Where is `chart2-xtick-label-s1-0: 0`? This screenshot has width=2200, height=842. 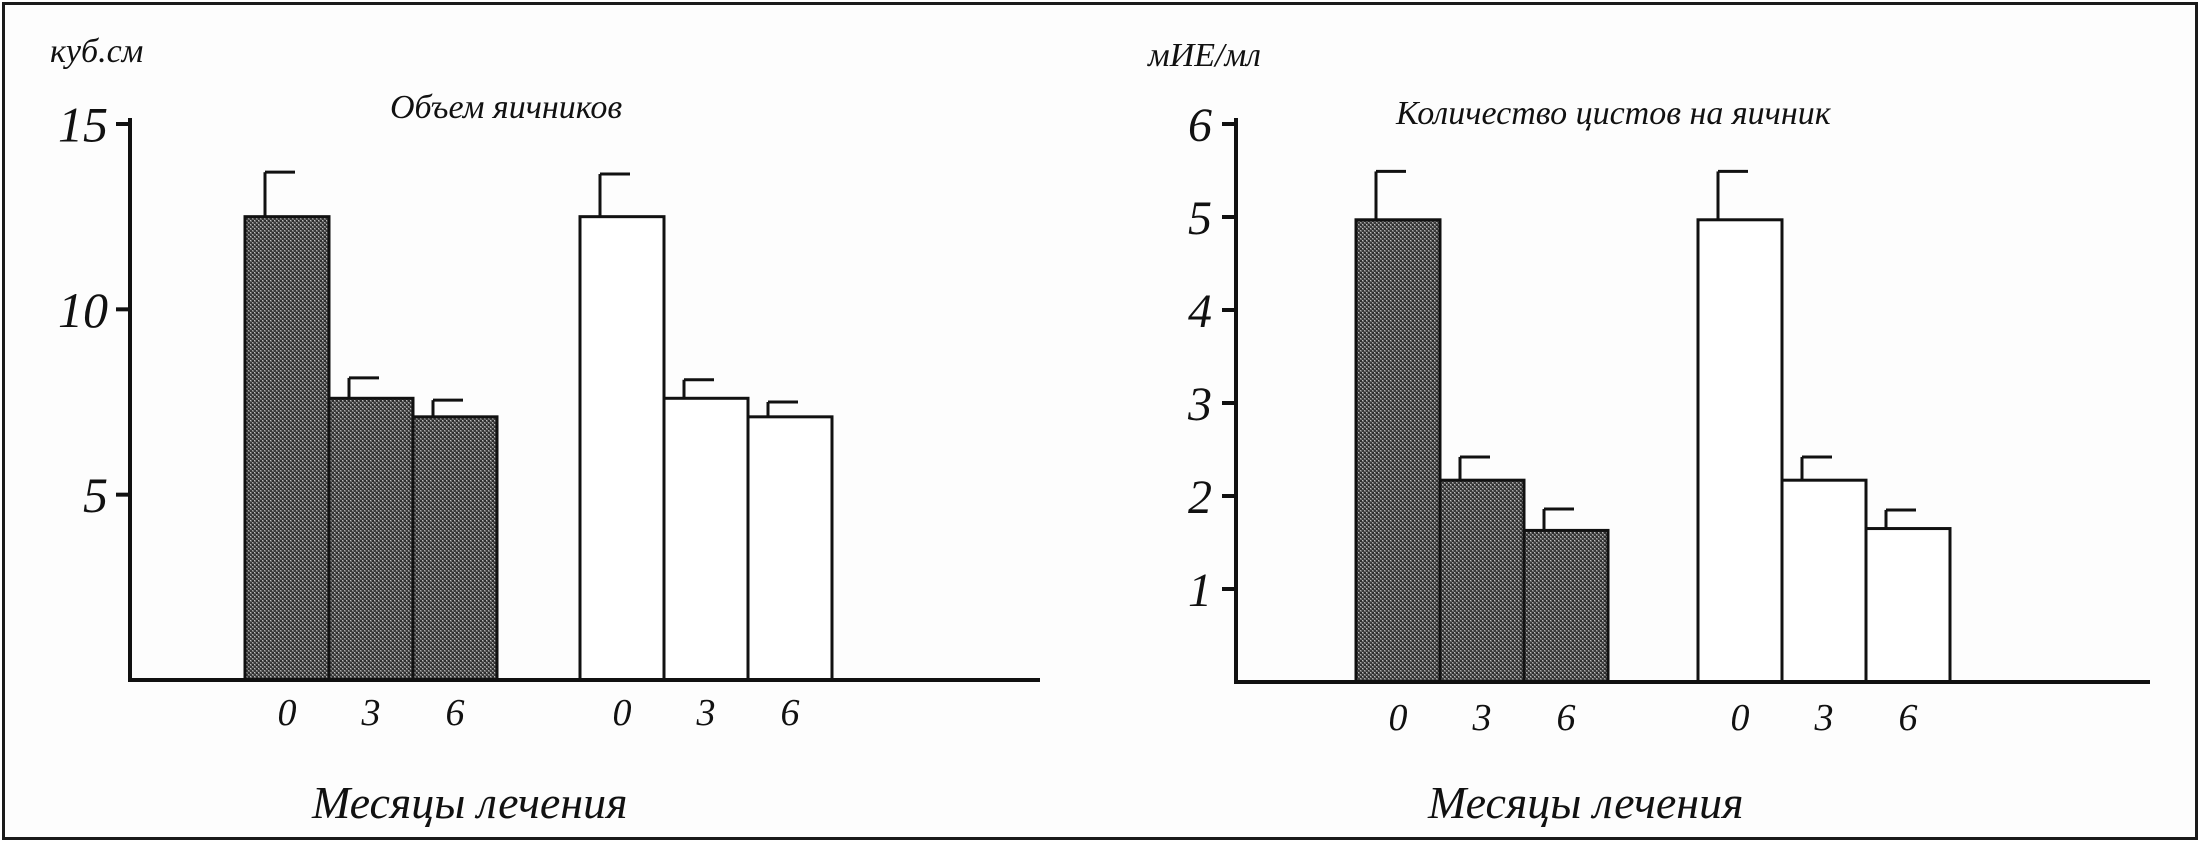
chart2-xtick-label-s1-0: 0 is located at coordinates (1398, 718).